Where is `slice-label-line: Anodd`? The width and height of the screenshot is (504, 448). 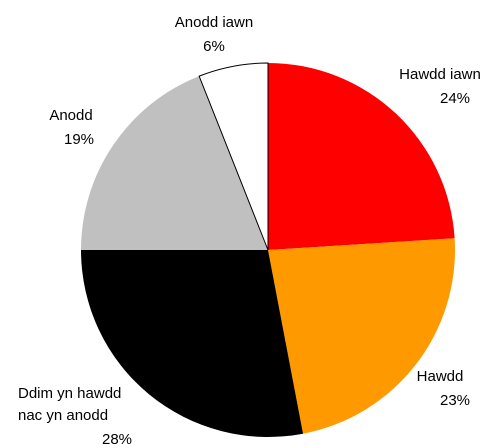
slice-label-line: Anodd is located at coordinates (70, 115).